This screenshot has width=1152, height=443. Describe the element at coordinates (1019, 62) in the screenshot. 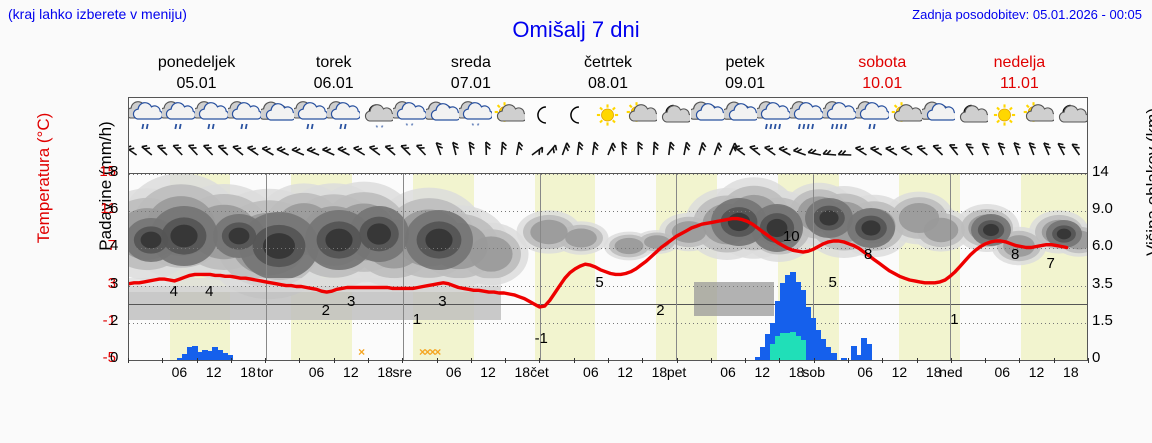

I see `day-name: nedelja` at that location.